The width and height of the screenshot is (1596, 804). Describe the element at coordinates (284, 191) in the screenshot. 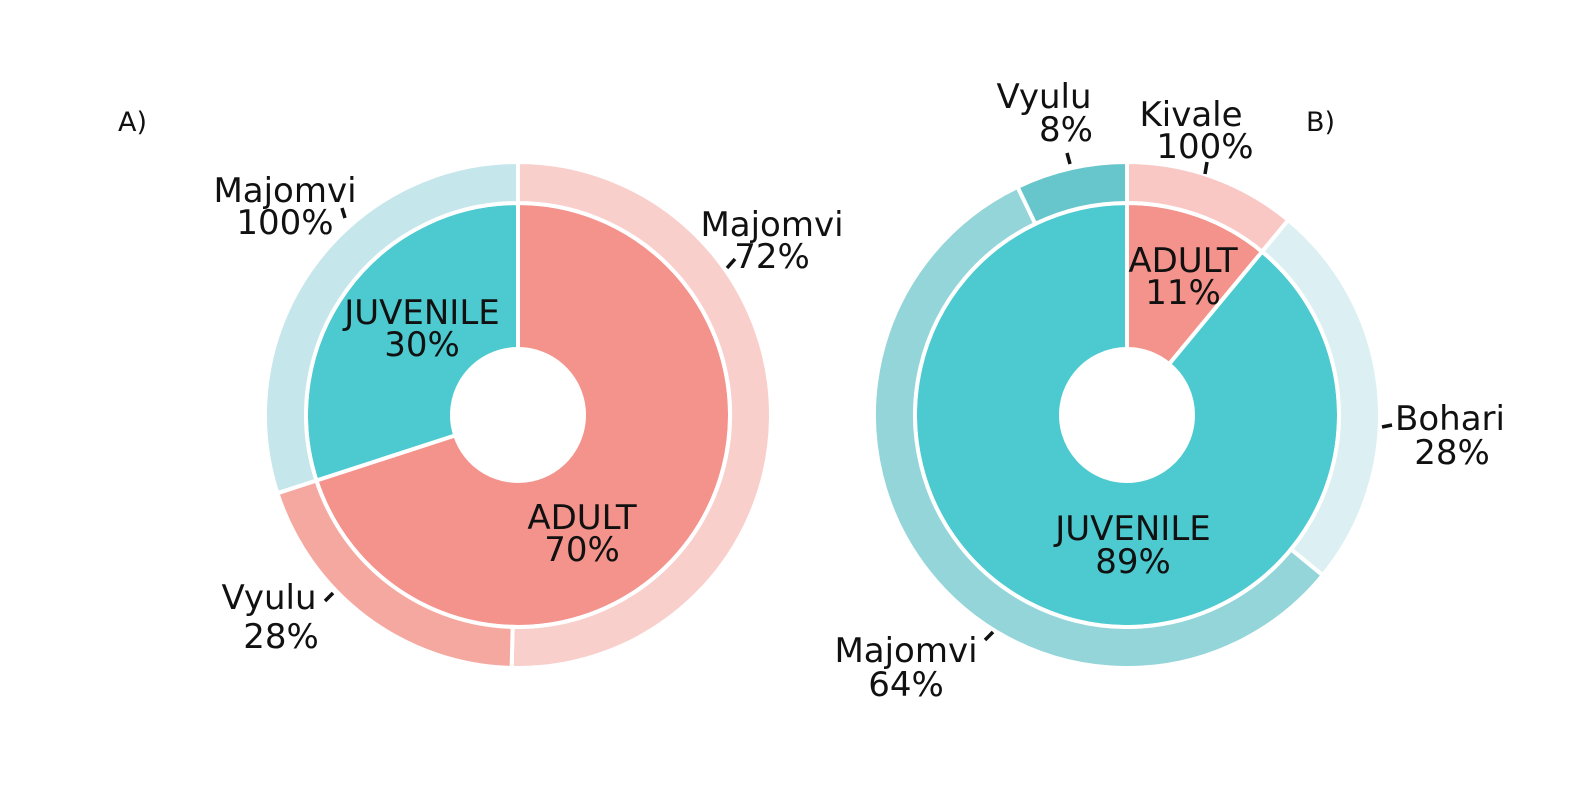

I see `outer-name-a-juv-majomvi: Majomvi` at that location.